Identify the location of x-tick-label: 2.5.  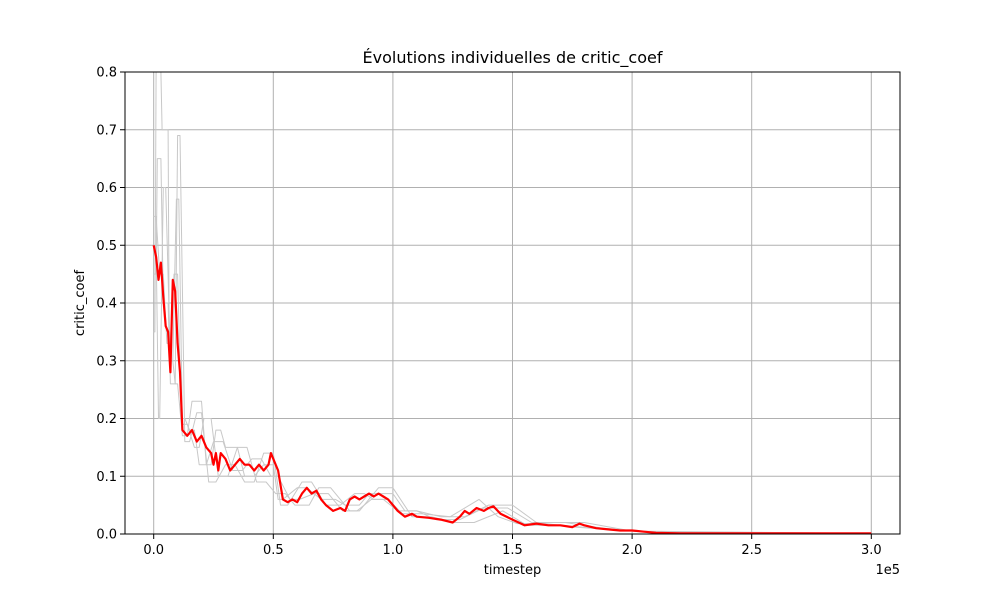
(751, 550).